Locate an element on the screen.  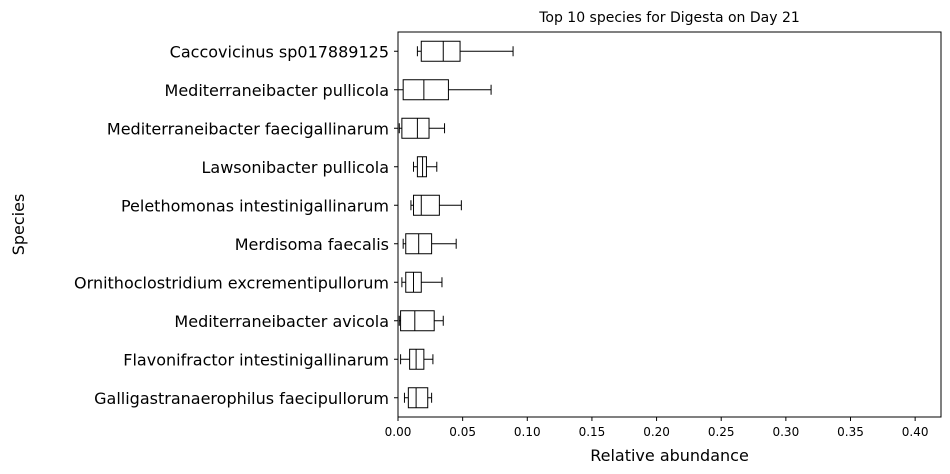
x-axis-label: Relative abundance is located at coordinates (669, 455).